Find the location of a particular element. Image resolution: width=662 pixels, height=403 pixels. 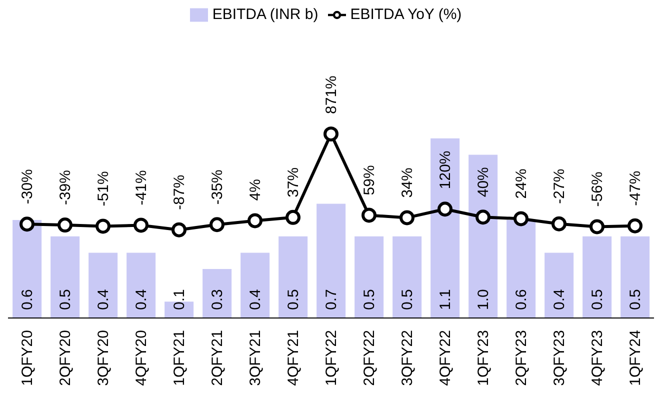

x-tick-label: 2QFY21 is located at coordinates (217, 358).